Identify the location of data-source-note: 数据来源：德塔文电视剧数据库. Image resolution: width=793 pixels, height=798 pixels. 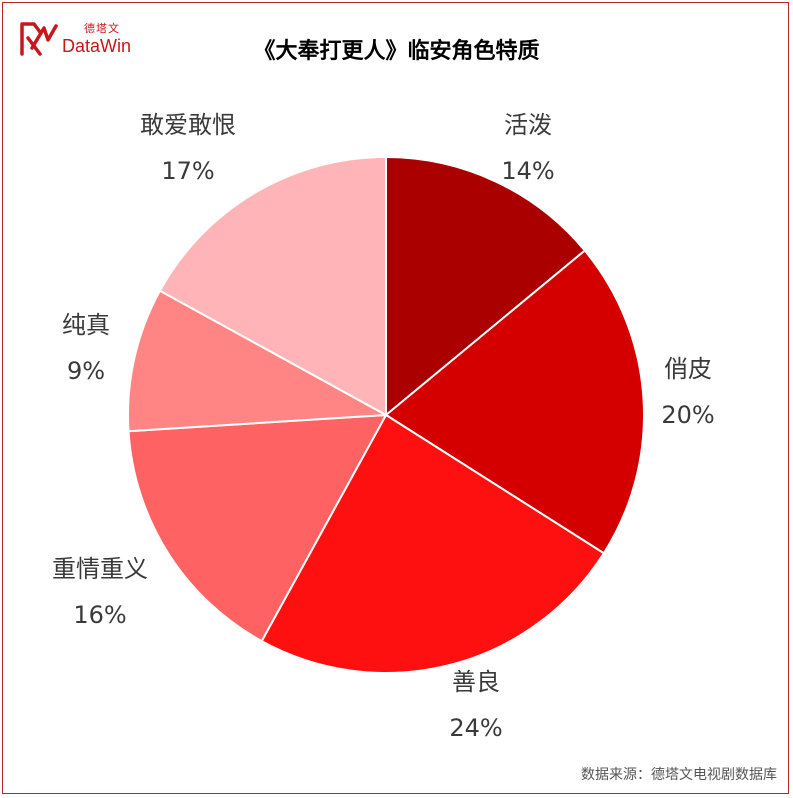
(679, 775).